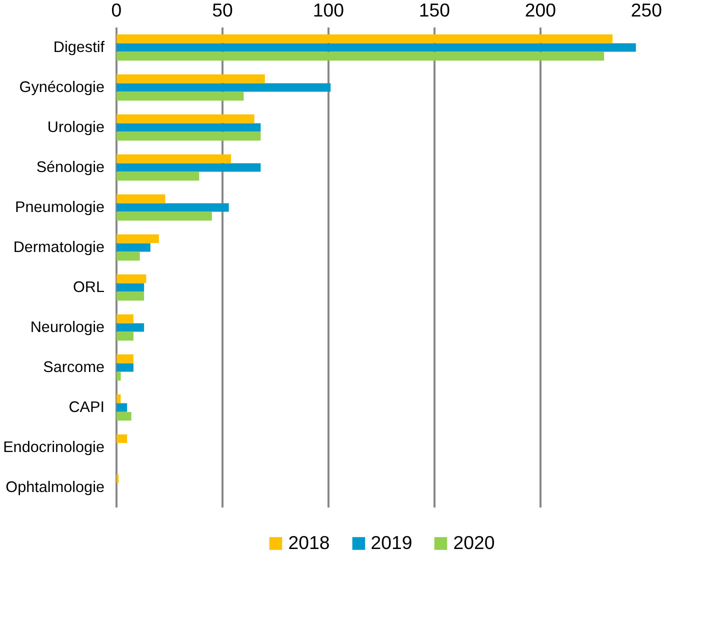 The width and height of the screenshot is (720, 634). What do you see at coordinates (309, 543) in the screenshot?
I see `legend-label: 2018` at bounding box center [309, 543].